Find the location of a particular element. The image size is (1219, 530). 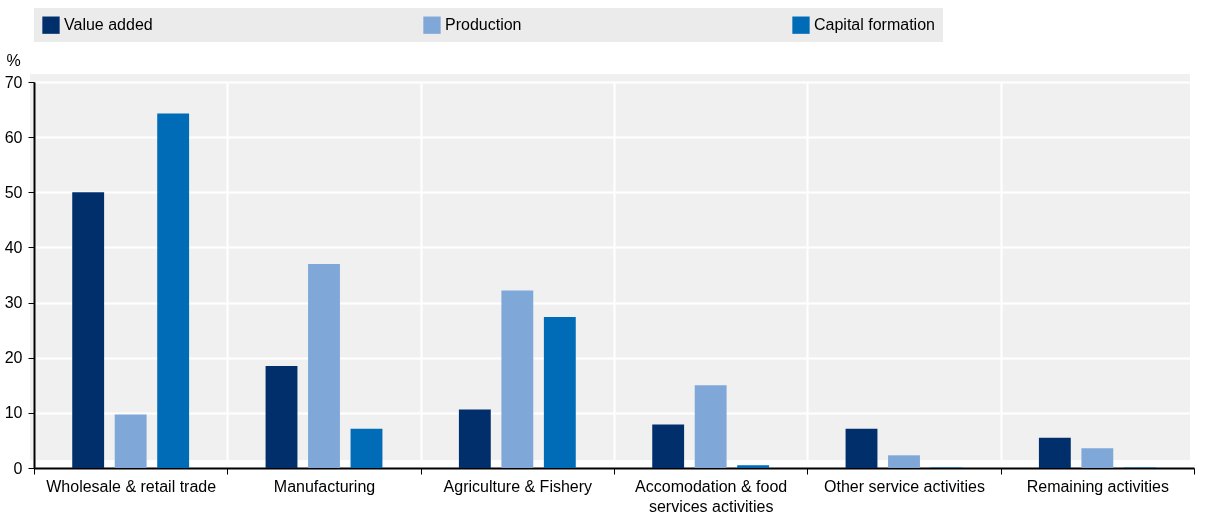

y-axis-title: % is located at coordinates (13, 60).